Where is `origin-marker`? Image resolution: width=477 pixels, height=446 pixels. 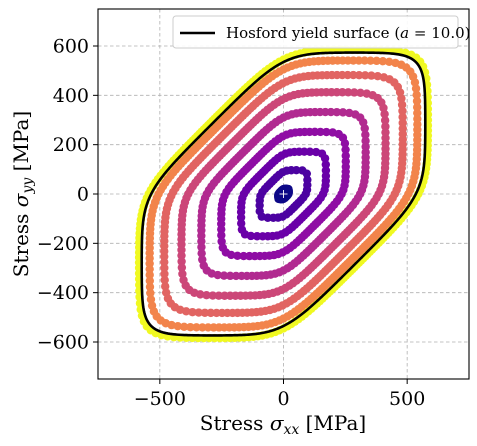 origin-marker is located at coordinates (283, 194).